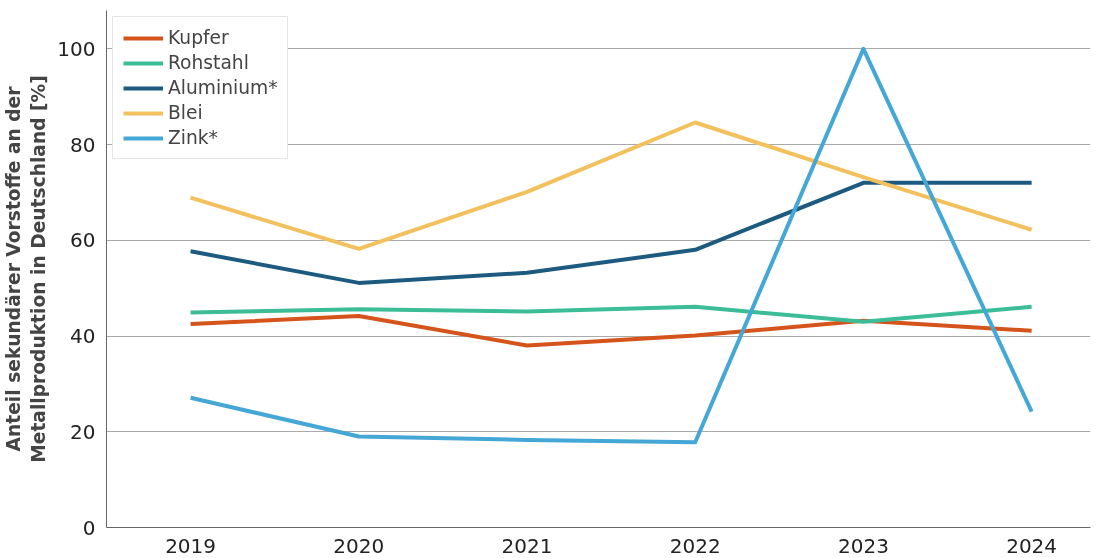  What do you see at coordinates (83, 431) in the screenshot?
I see `y-tick-label: 20` at bounding box center [83, 431].